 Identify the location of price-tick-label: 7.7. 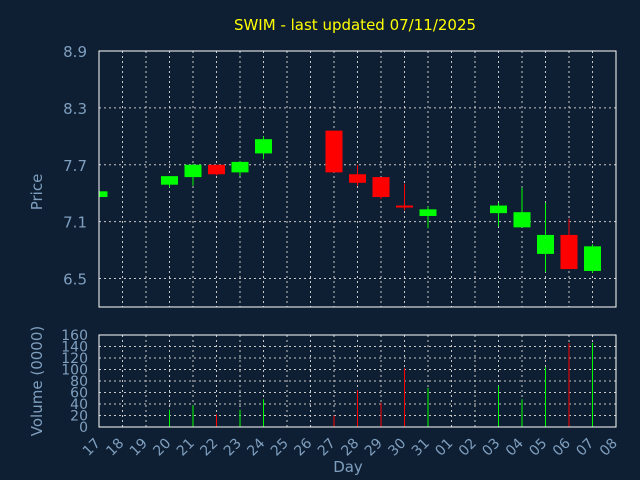
(75, 166).